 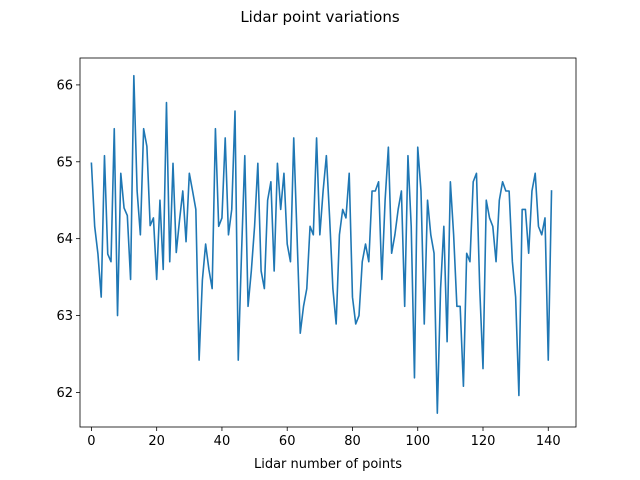 What do you see at coordinates (156, 441) in the screenshot?
I see `x-tick-label: 20` at bounding box center [156, 441].